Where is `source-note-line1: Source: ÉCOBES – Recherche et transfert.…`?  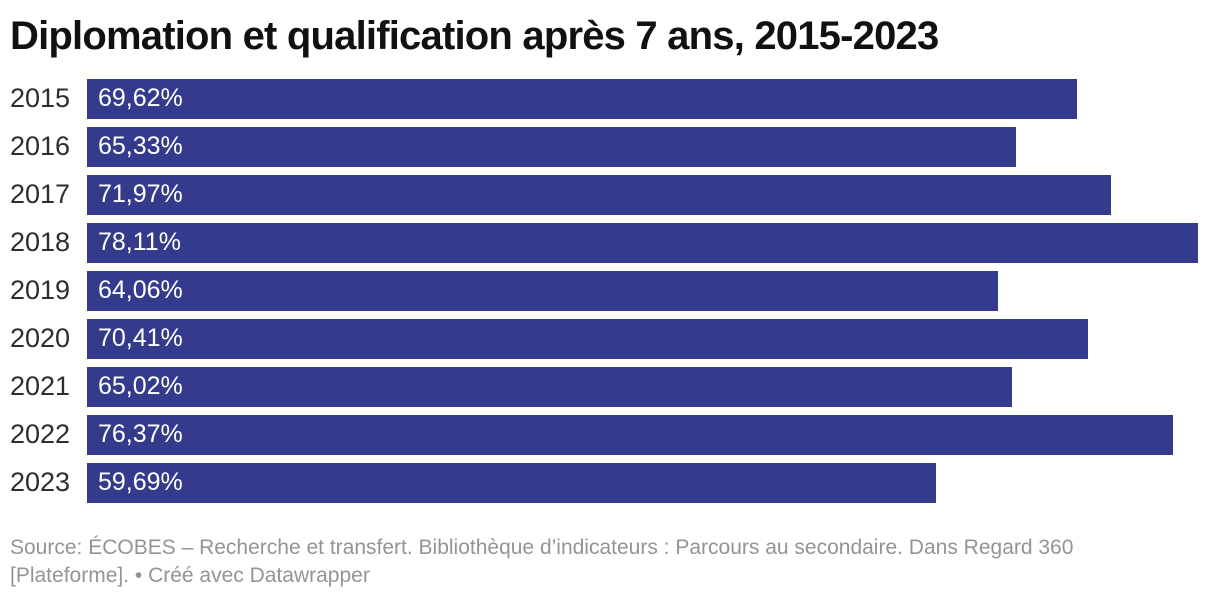
source-note-line1: Source: ÉCOBES – Recherche et transfert.… is located at coordinates (542, 547).